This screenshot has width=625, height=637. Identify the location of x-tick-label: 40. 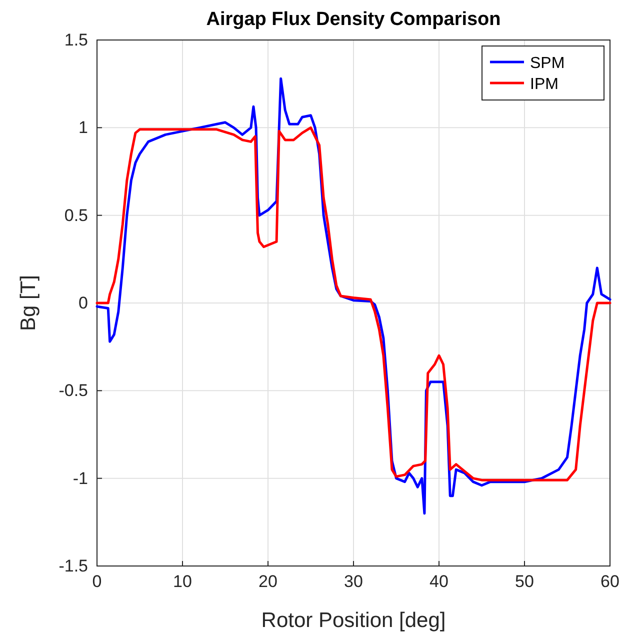
(439, 582).